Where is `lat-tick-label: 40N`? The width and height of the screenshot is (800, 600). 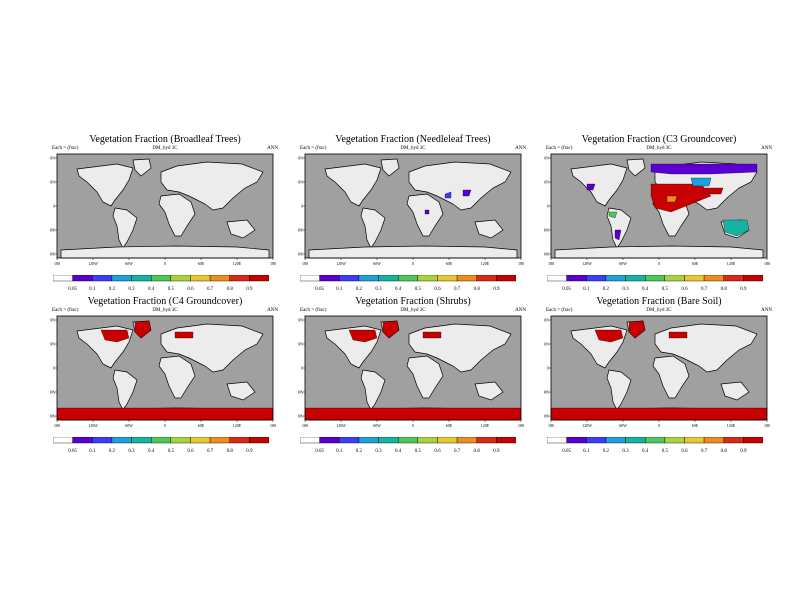 lat-tick-label: 40N is located at coordinates (546, 182).